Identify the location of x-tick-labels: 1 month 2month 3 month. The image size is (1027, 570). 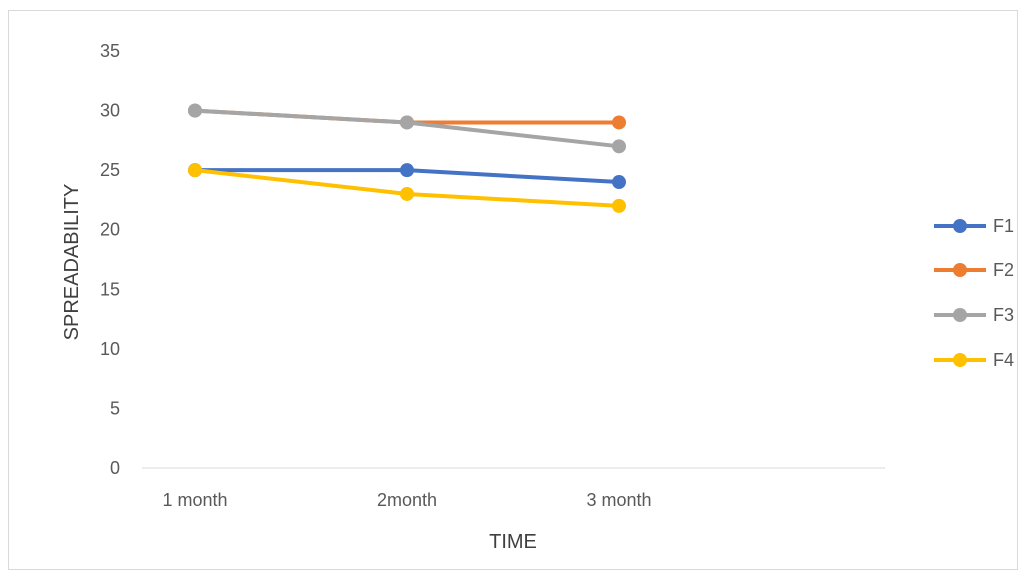
(406, 500).